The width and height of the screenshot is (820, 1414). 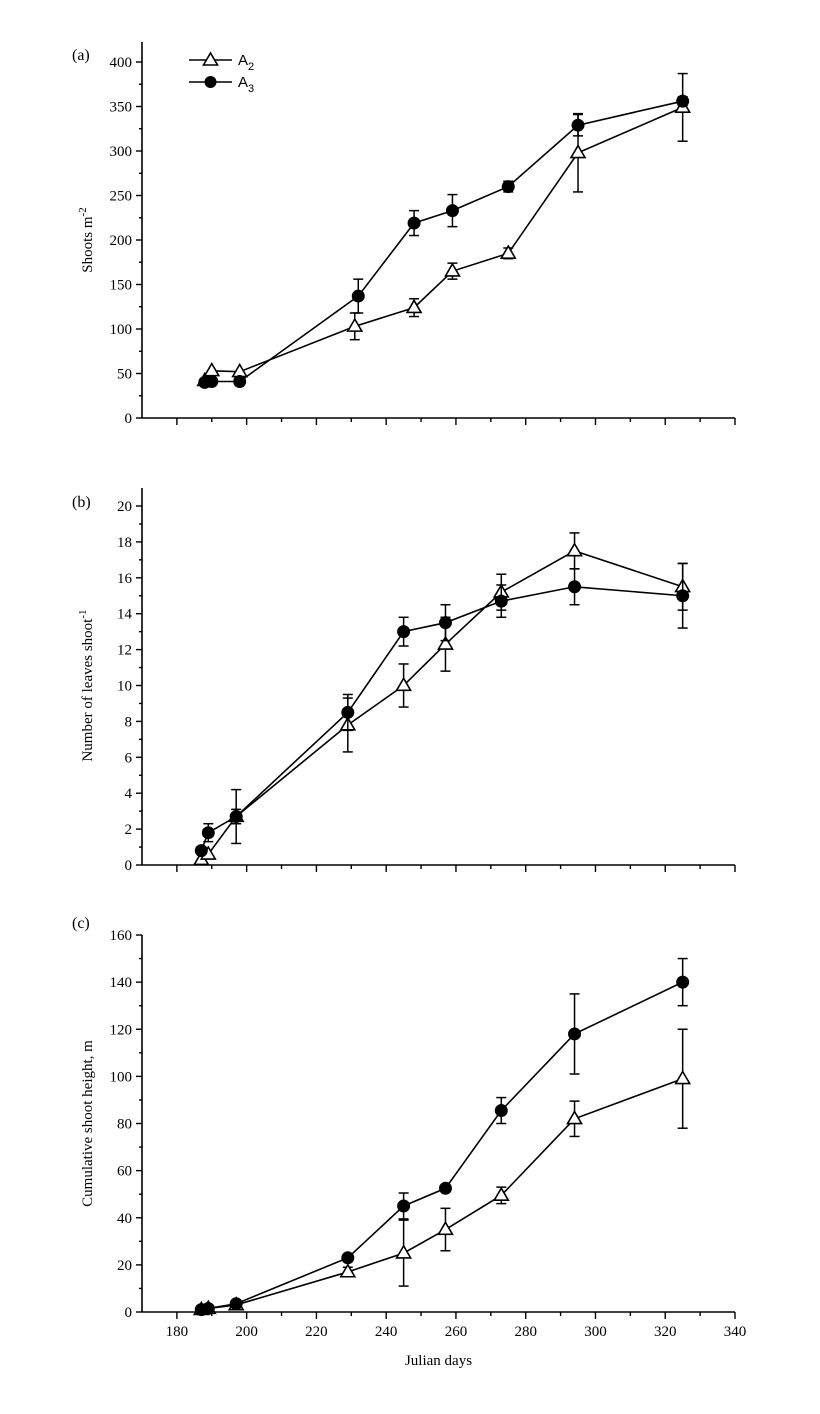 What do you see at coordinates (81, 55) in the screenshot?
I see `panel-label: (a)` at bounding box center [81, 55].